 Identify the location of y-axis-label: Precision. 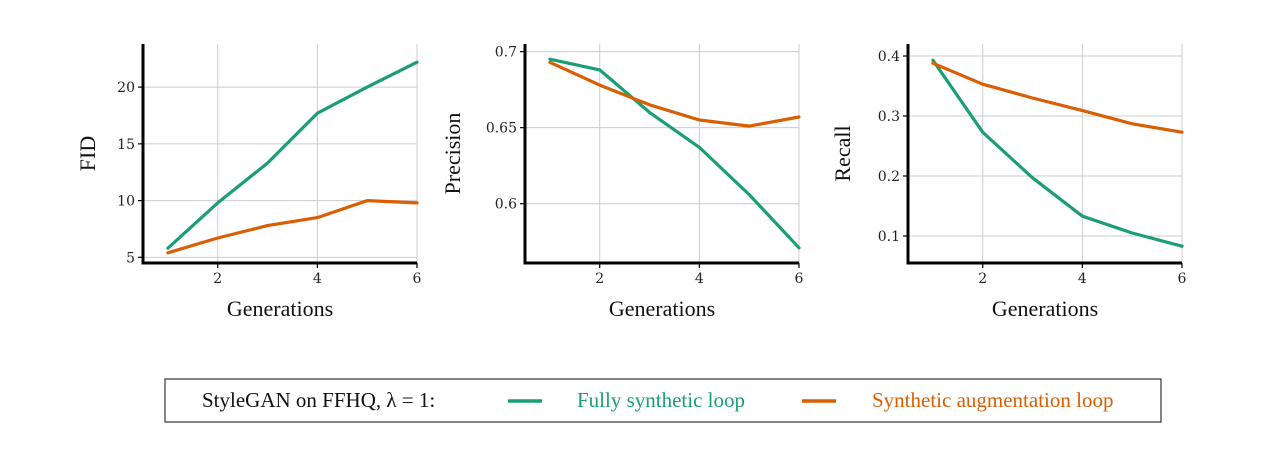
(452, 154).